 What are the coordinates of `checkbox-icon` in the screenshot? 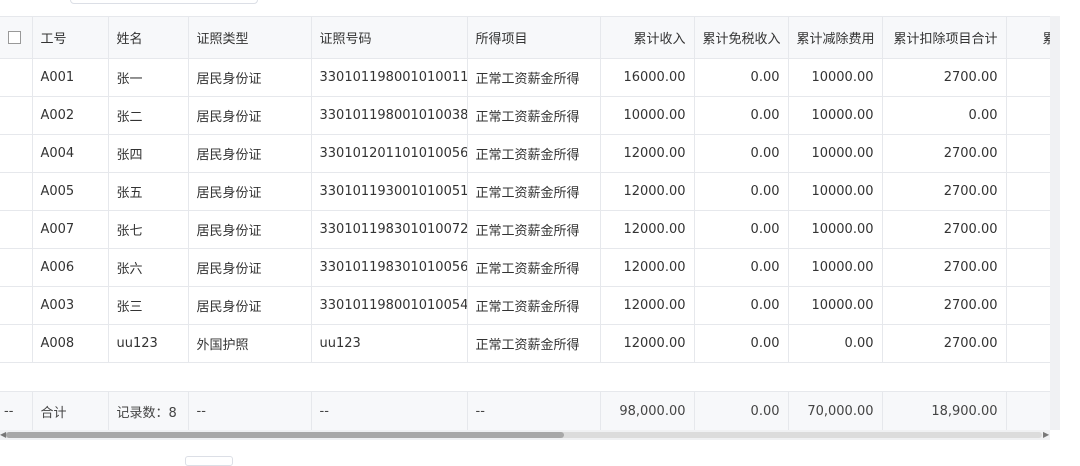 It's located at (14, 37).